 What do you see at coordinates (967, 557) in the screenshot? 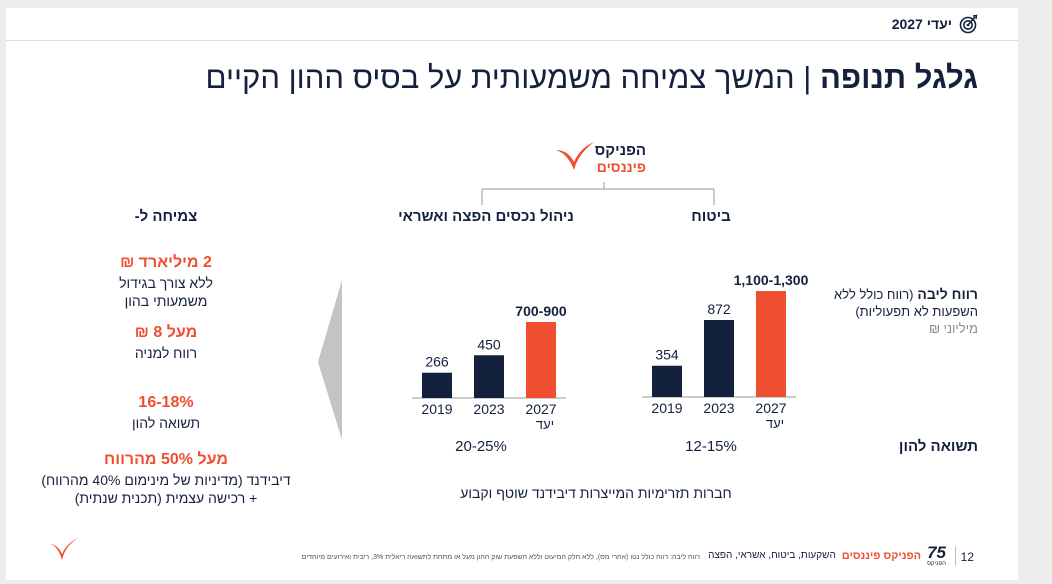
I see `page-number: 12` at bounding box center [967, 557].